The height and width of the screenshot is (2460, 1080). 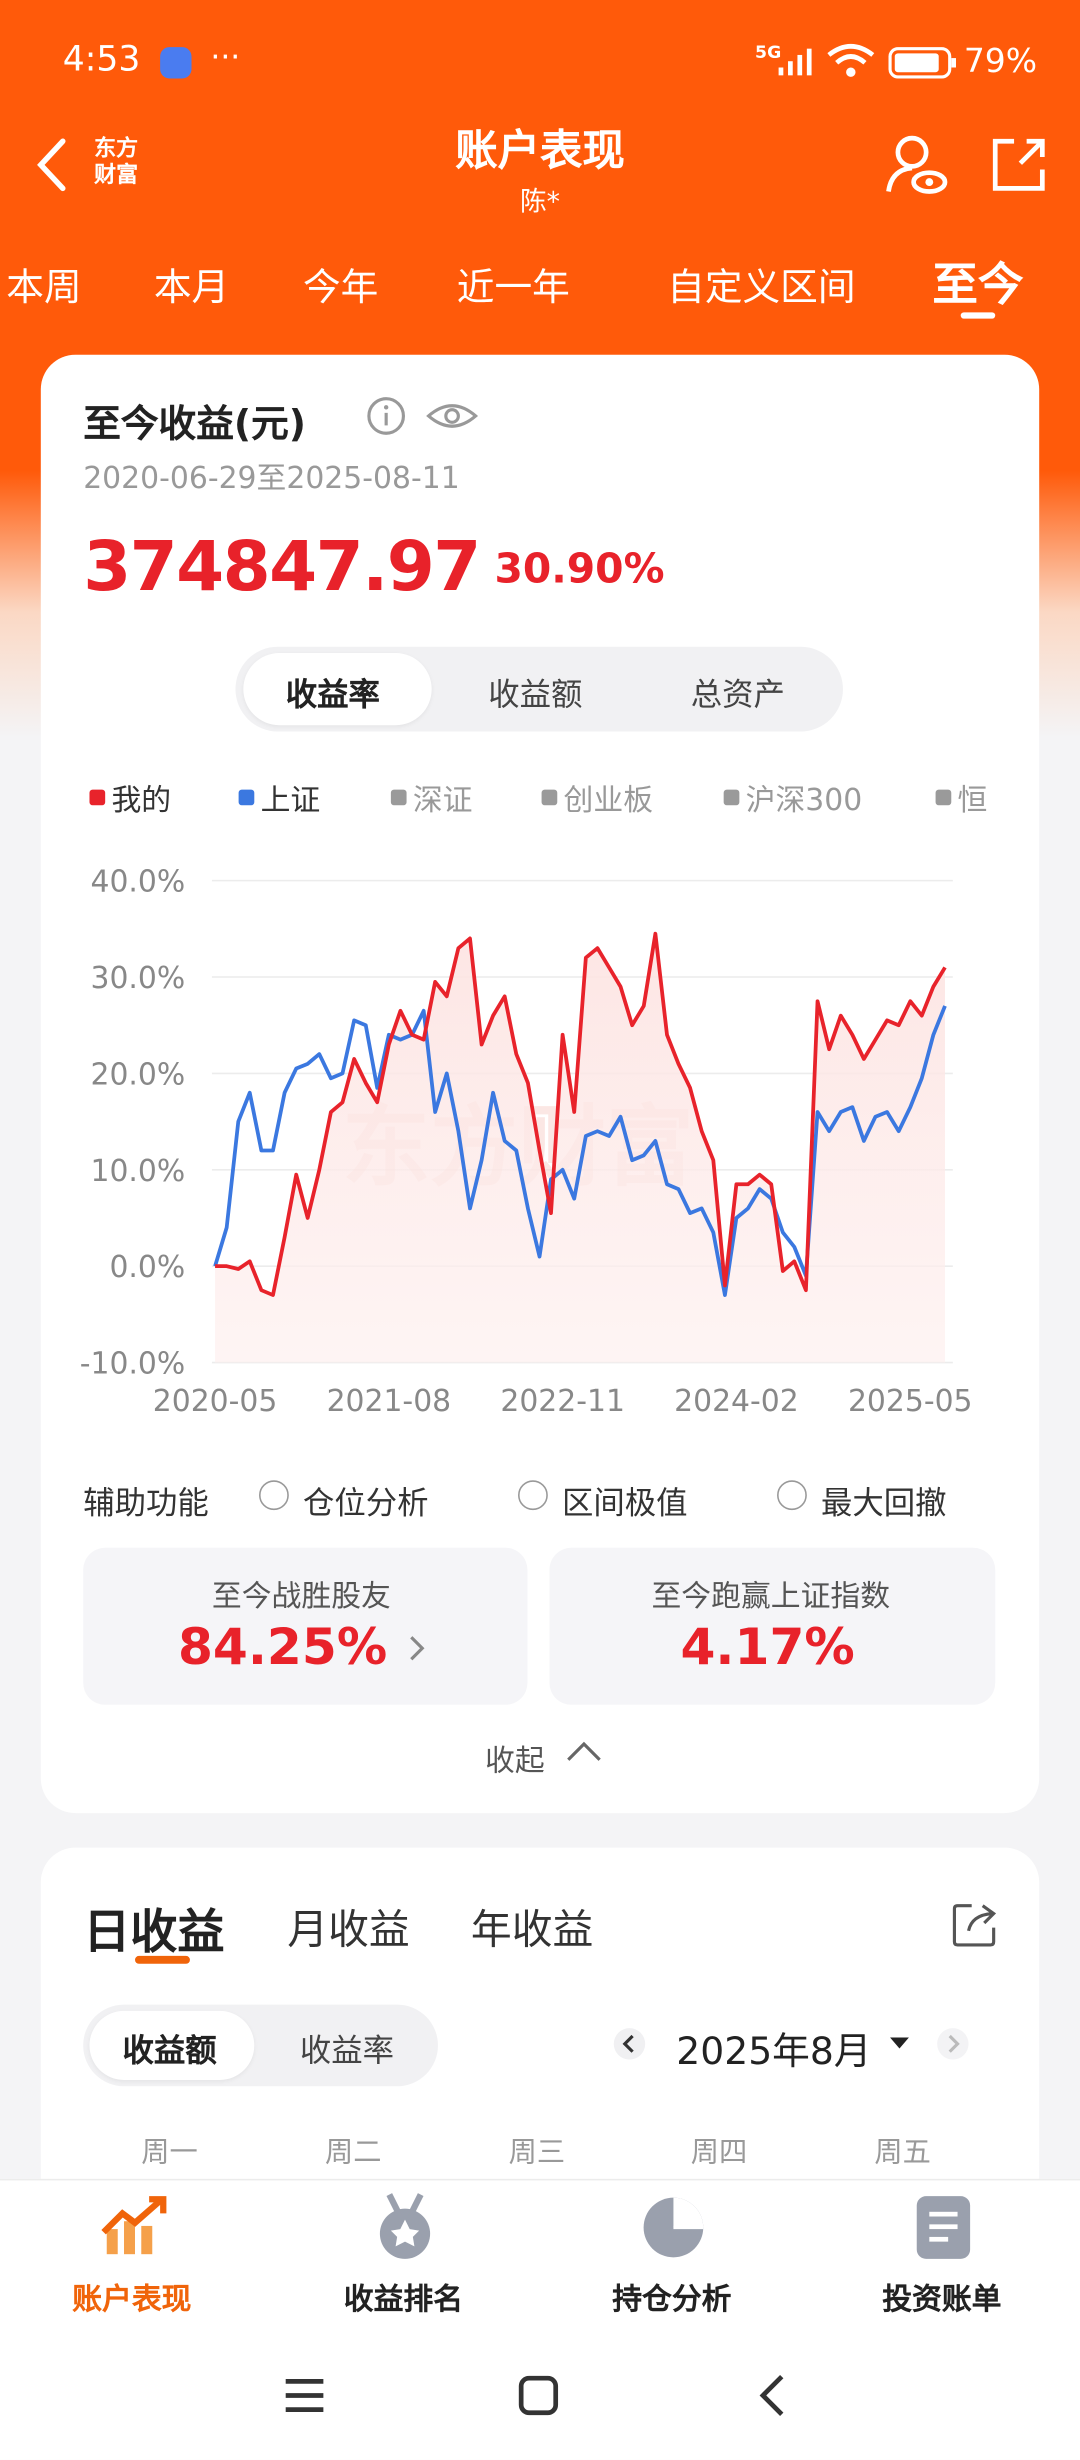 What do you see at coordinates (584, 1751) in the screenshot?
I see `chevron-up` at bounding box center [584, 1751].